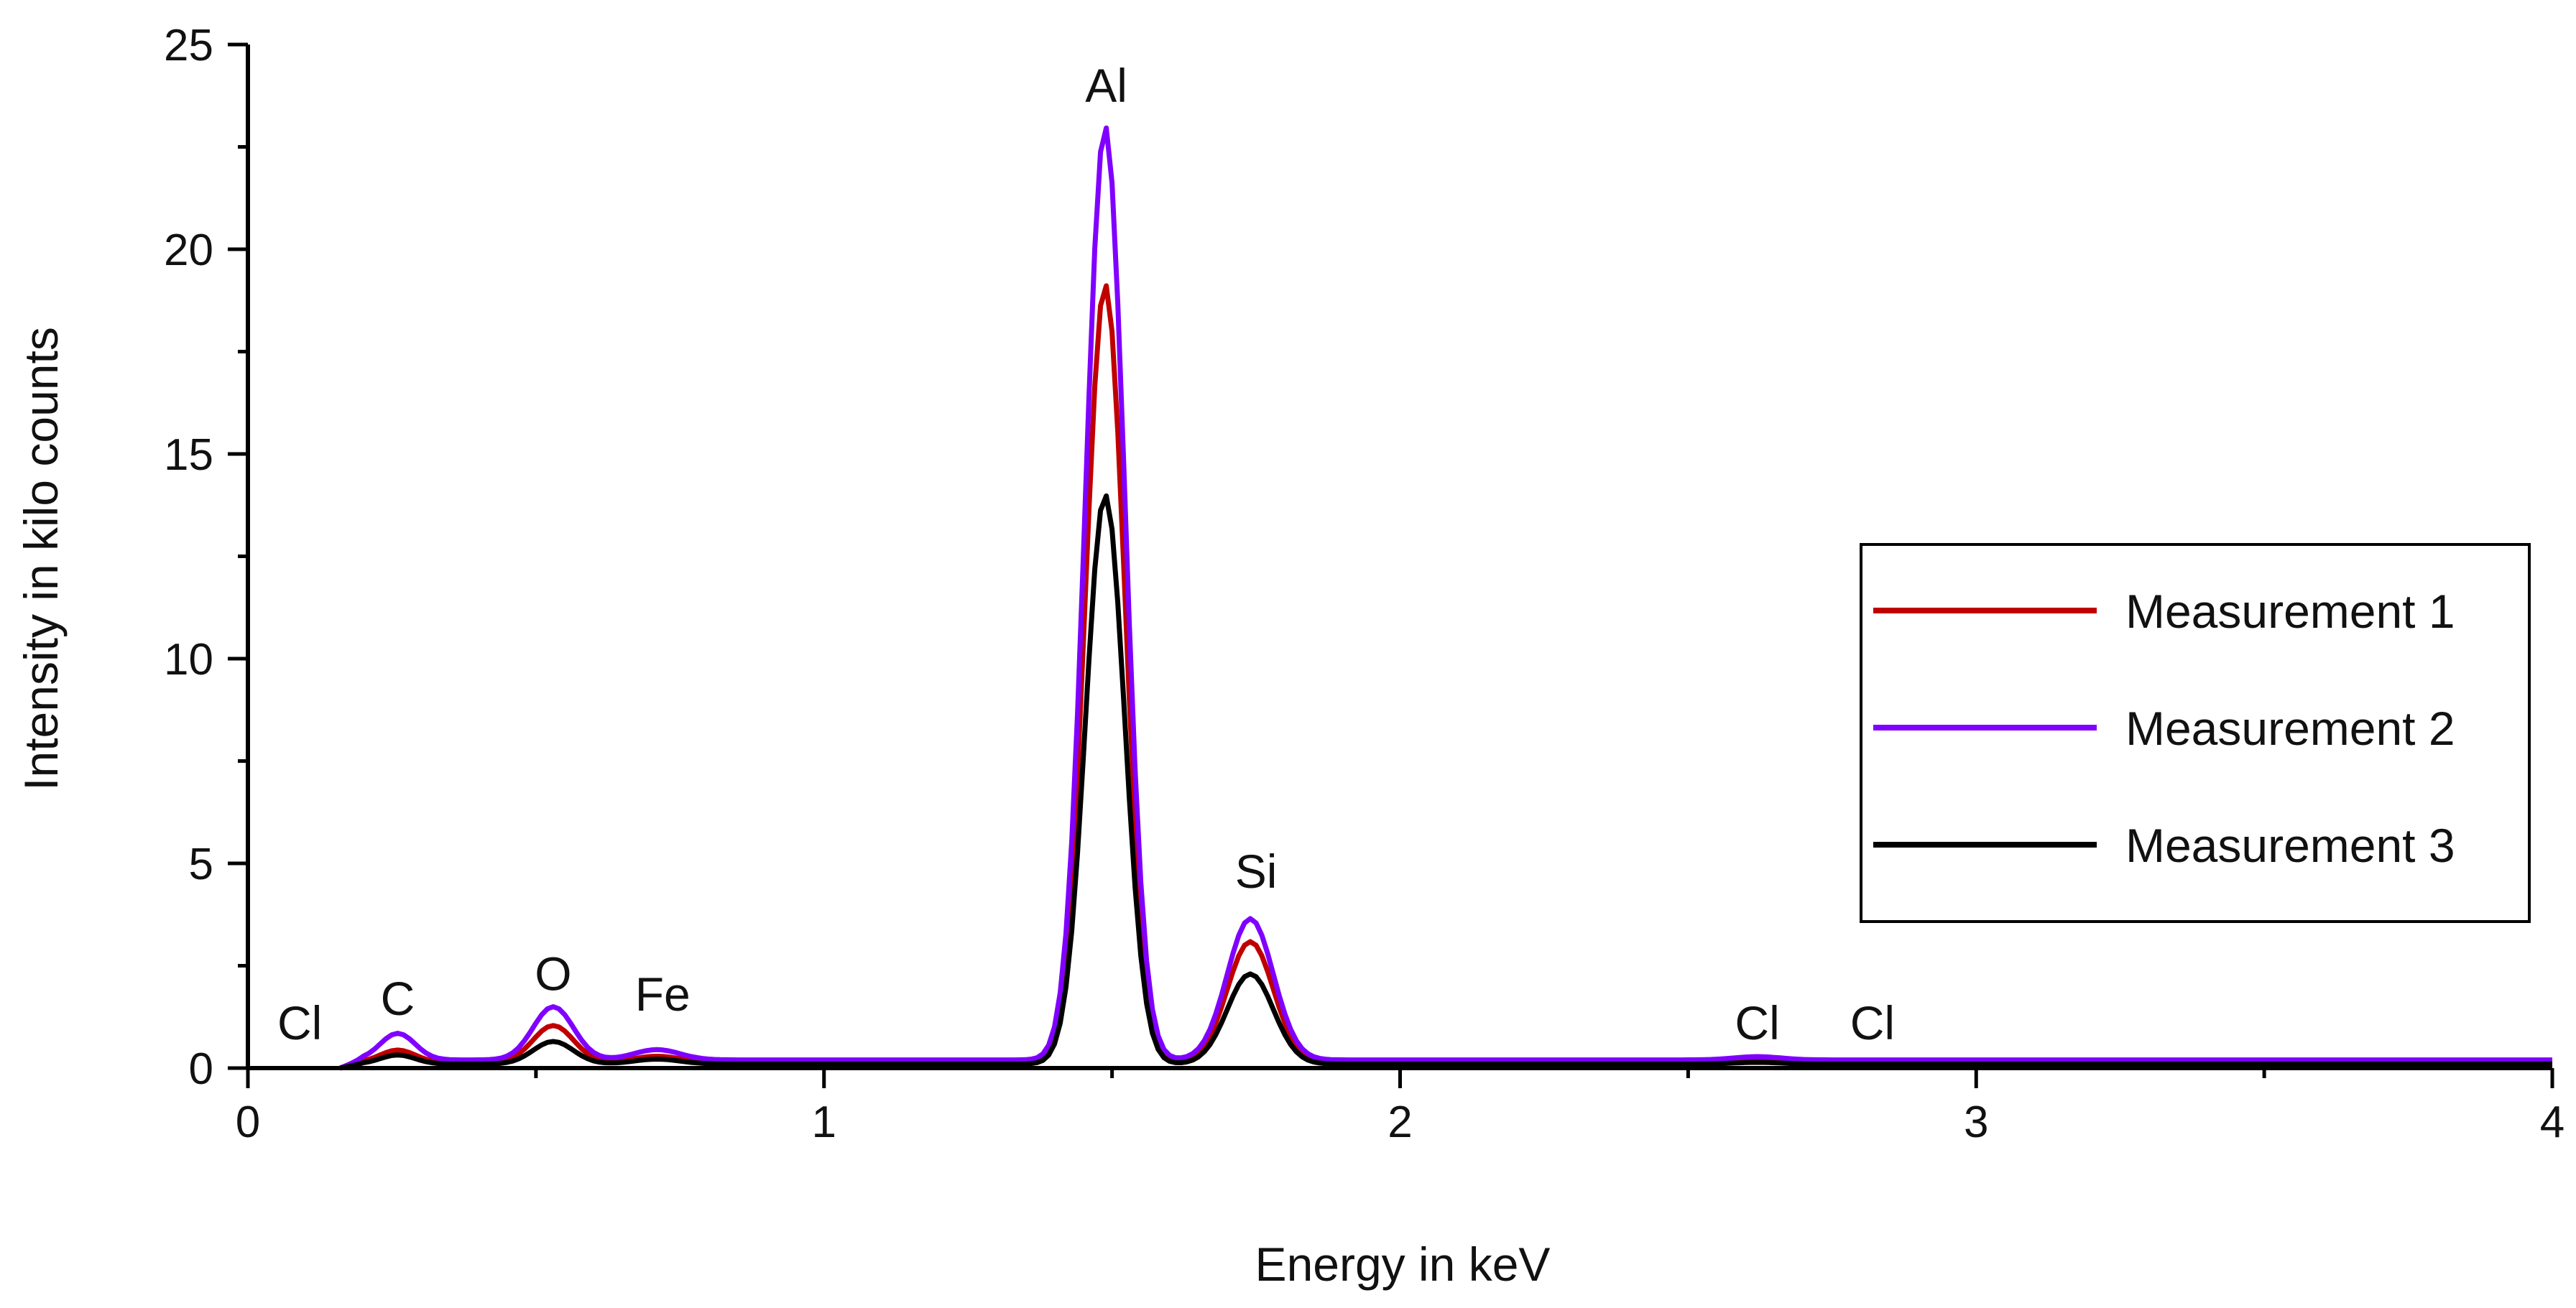 Image resolution: width=2576 pixels, height=1308 pixels. I want to click on y-tick-label: 0, so click(201, 1069).